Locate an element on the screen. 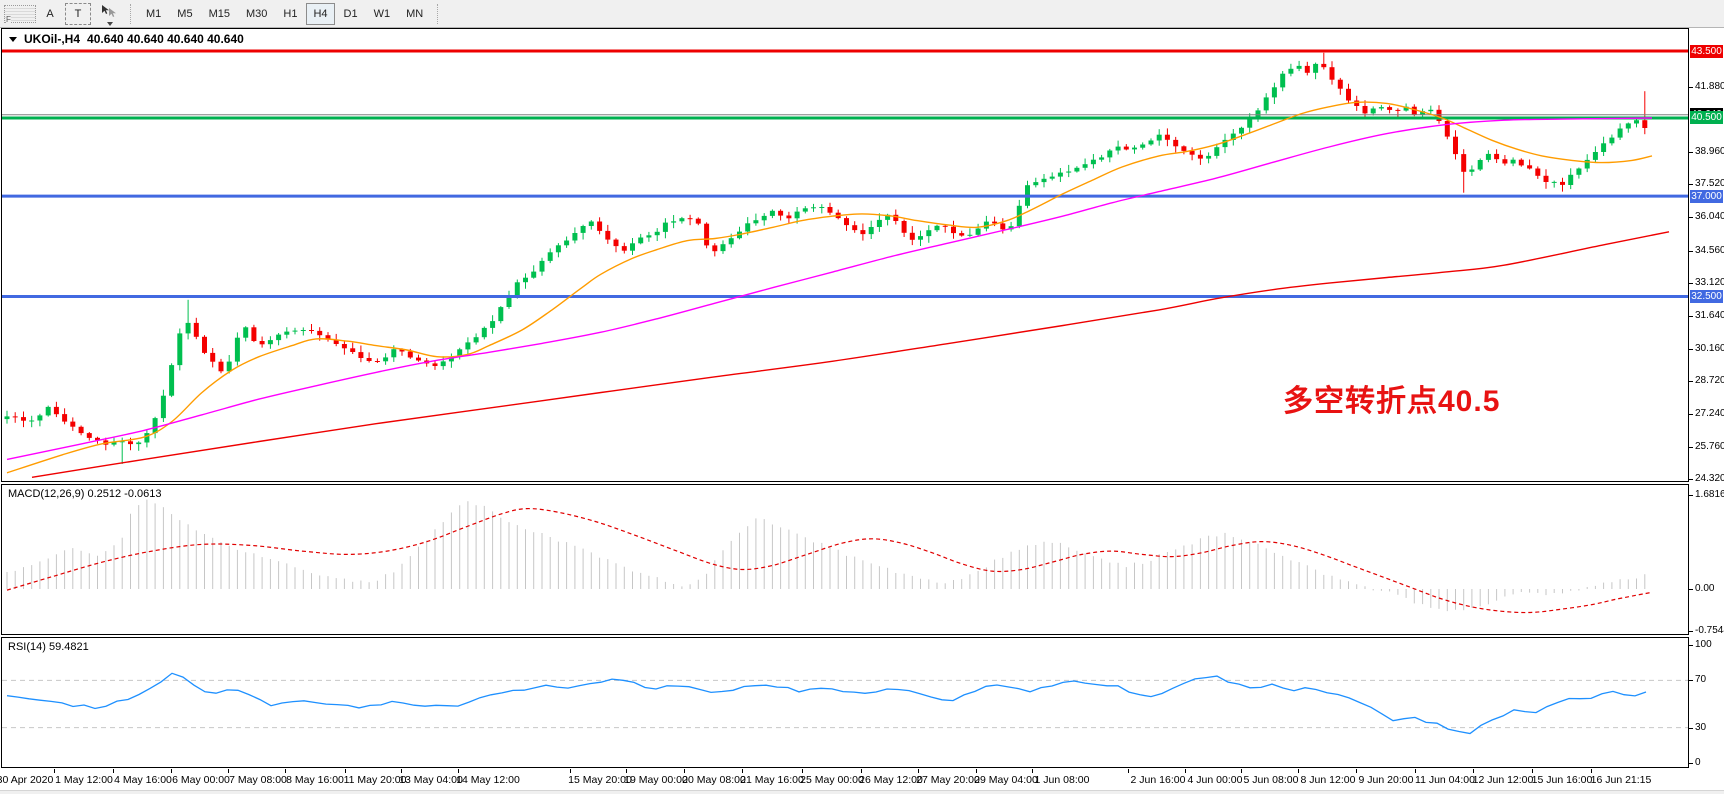 This screenshot has height=794, width=1724. price-scale-label: 38.960 is located at coordinates (1709, 152).